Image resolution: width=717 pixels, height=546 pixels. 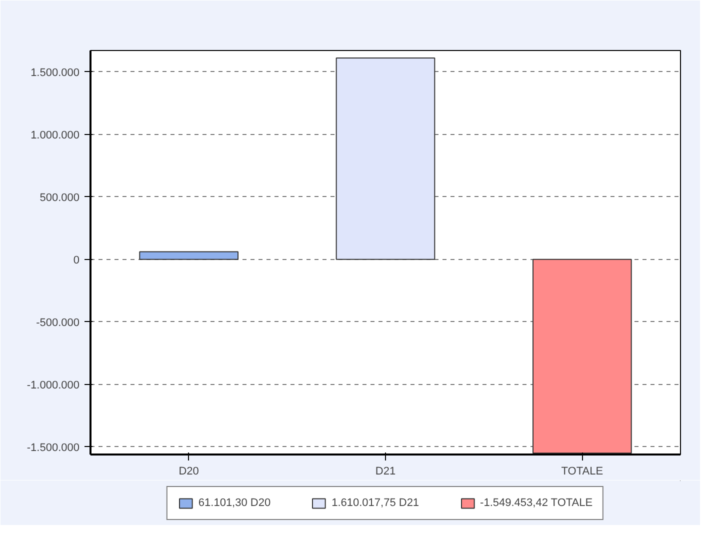 What do you see at coordinates (55, 72) in the screenshot?
I see `y-tick-label: 1.500.000` at bounding box center [55, 72].